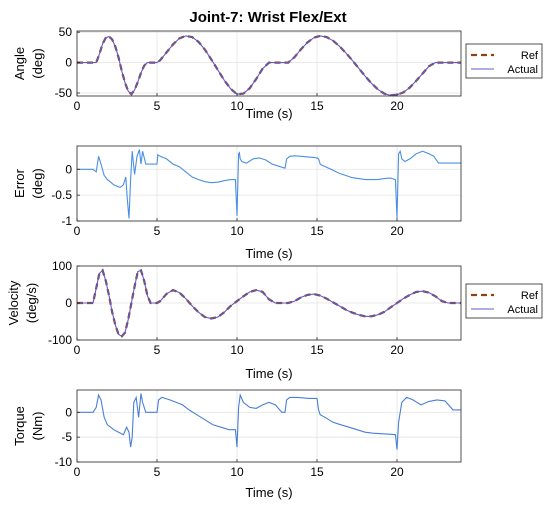 Image resolution: width=550 pixels, height=509 pixels. Describe the element at coordinates (68, 169) in the screenshot. I see `error-ytick-label: 0` at that location.